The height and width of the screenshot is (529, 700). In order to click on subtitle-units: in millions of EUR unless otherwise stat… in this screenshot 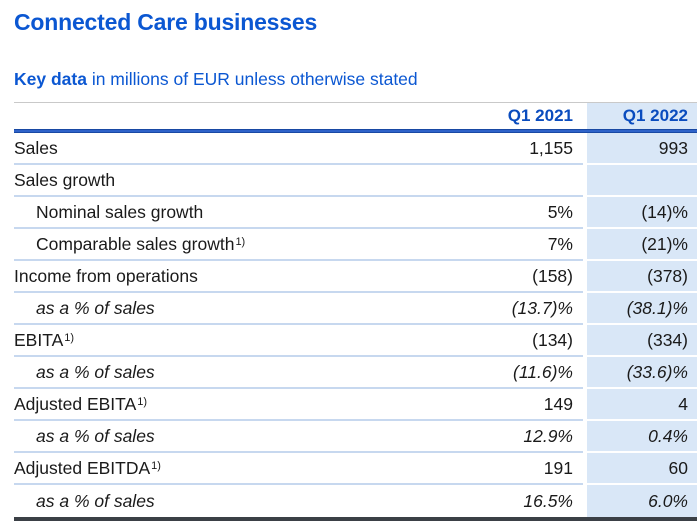, I will do `click(252, 79)`.